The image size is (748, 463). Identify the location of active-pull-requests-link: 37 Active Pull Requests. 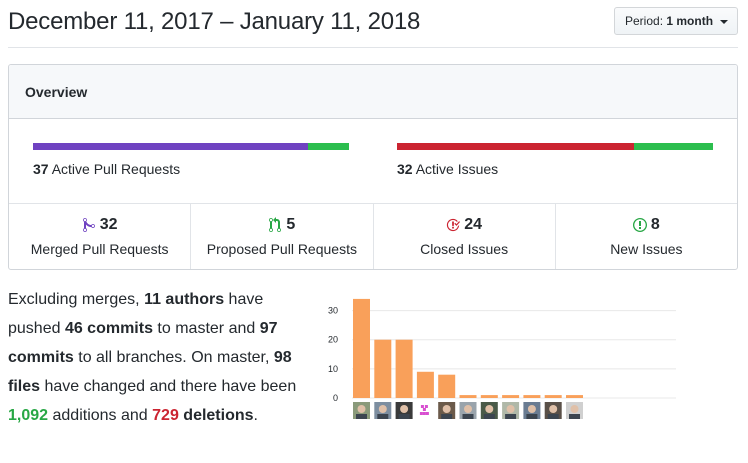
(106, 169).